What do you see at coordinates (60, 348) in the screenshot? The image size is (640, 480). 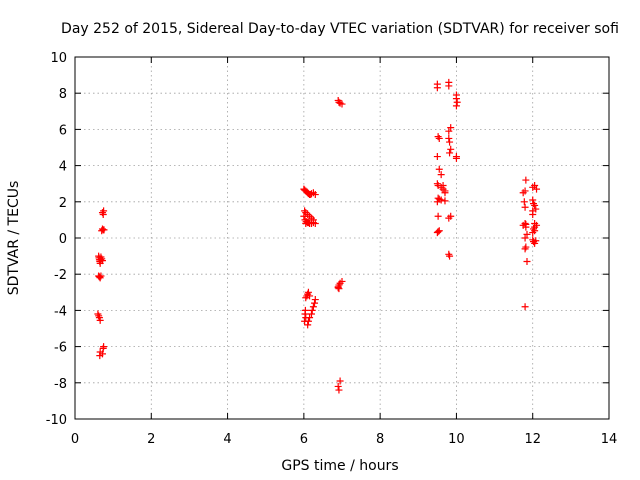 I see `y-tick-label: -6` at bounding box center [60, 348].